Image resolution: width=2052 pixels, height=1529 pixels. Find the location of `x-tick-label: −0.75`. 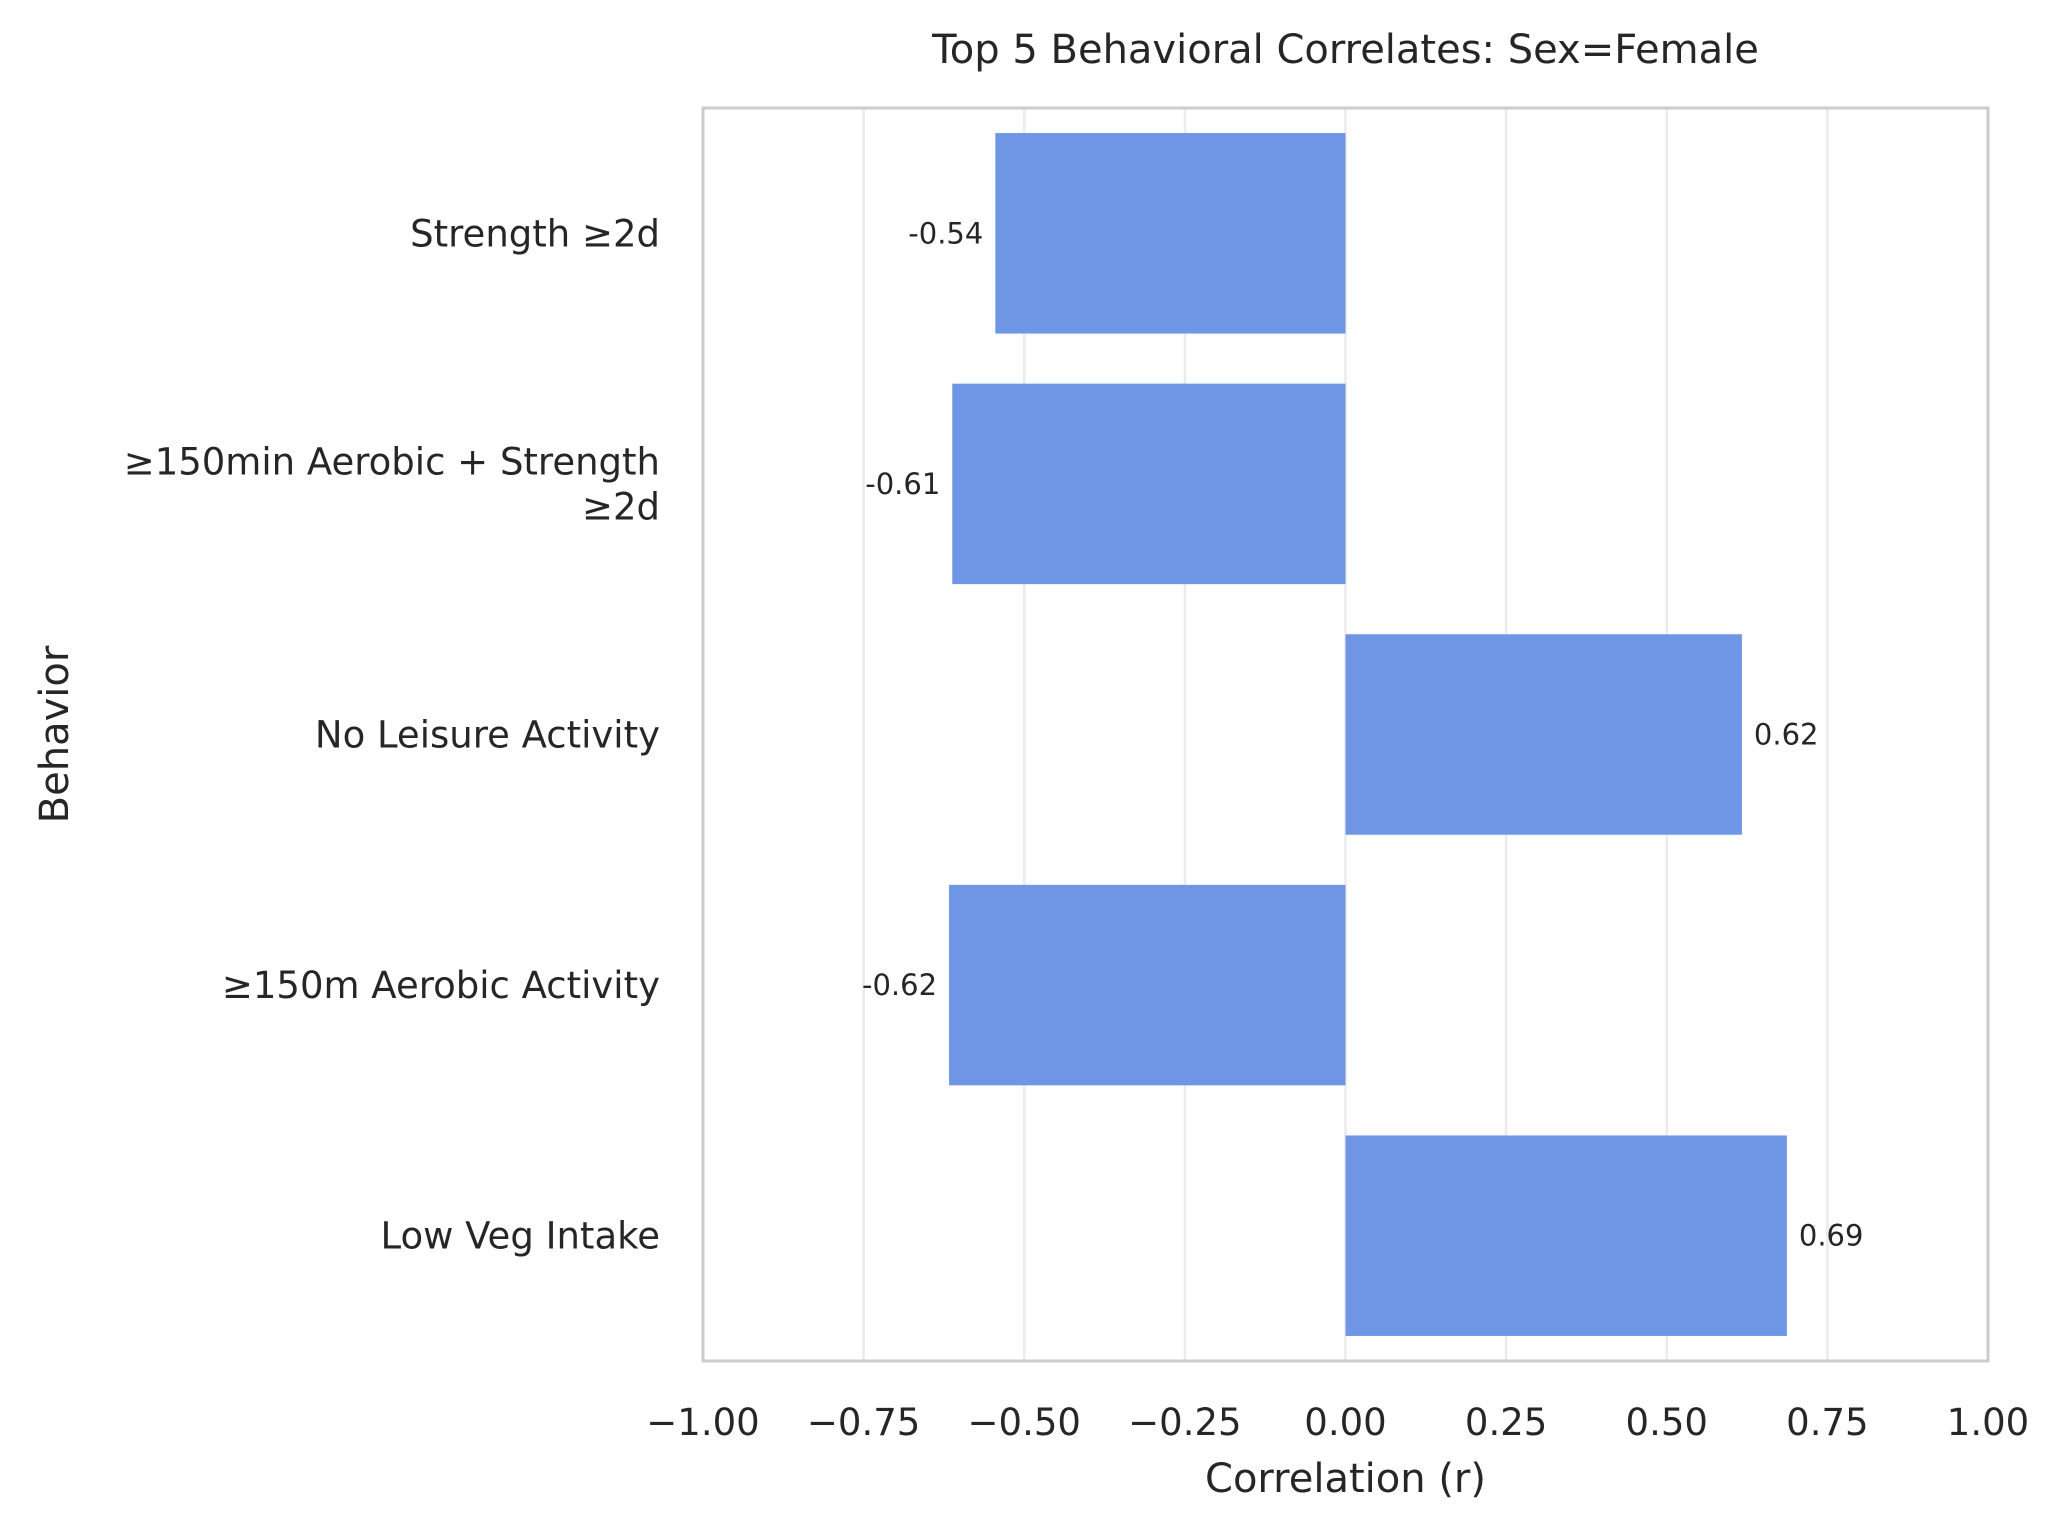

x-tick-label: −0.75 is located at coordinates (863, 1422).